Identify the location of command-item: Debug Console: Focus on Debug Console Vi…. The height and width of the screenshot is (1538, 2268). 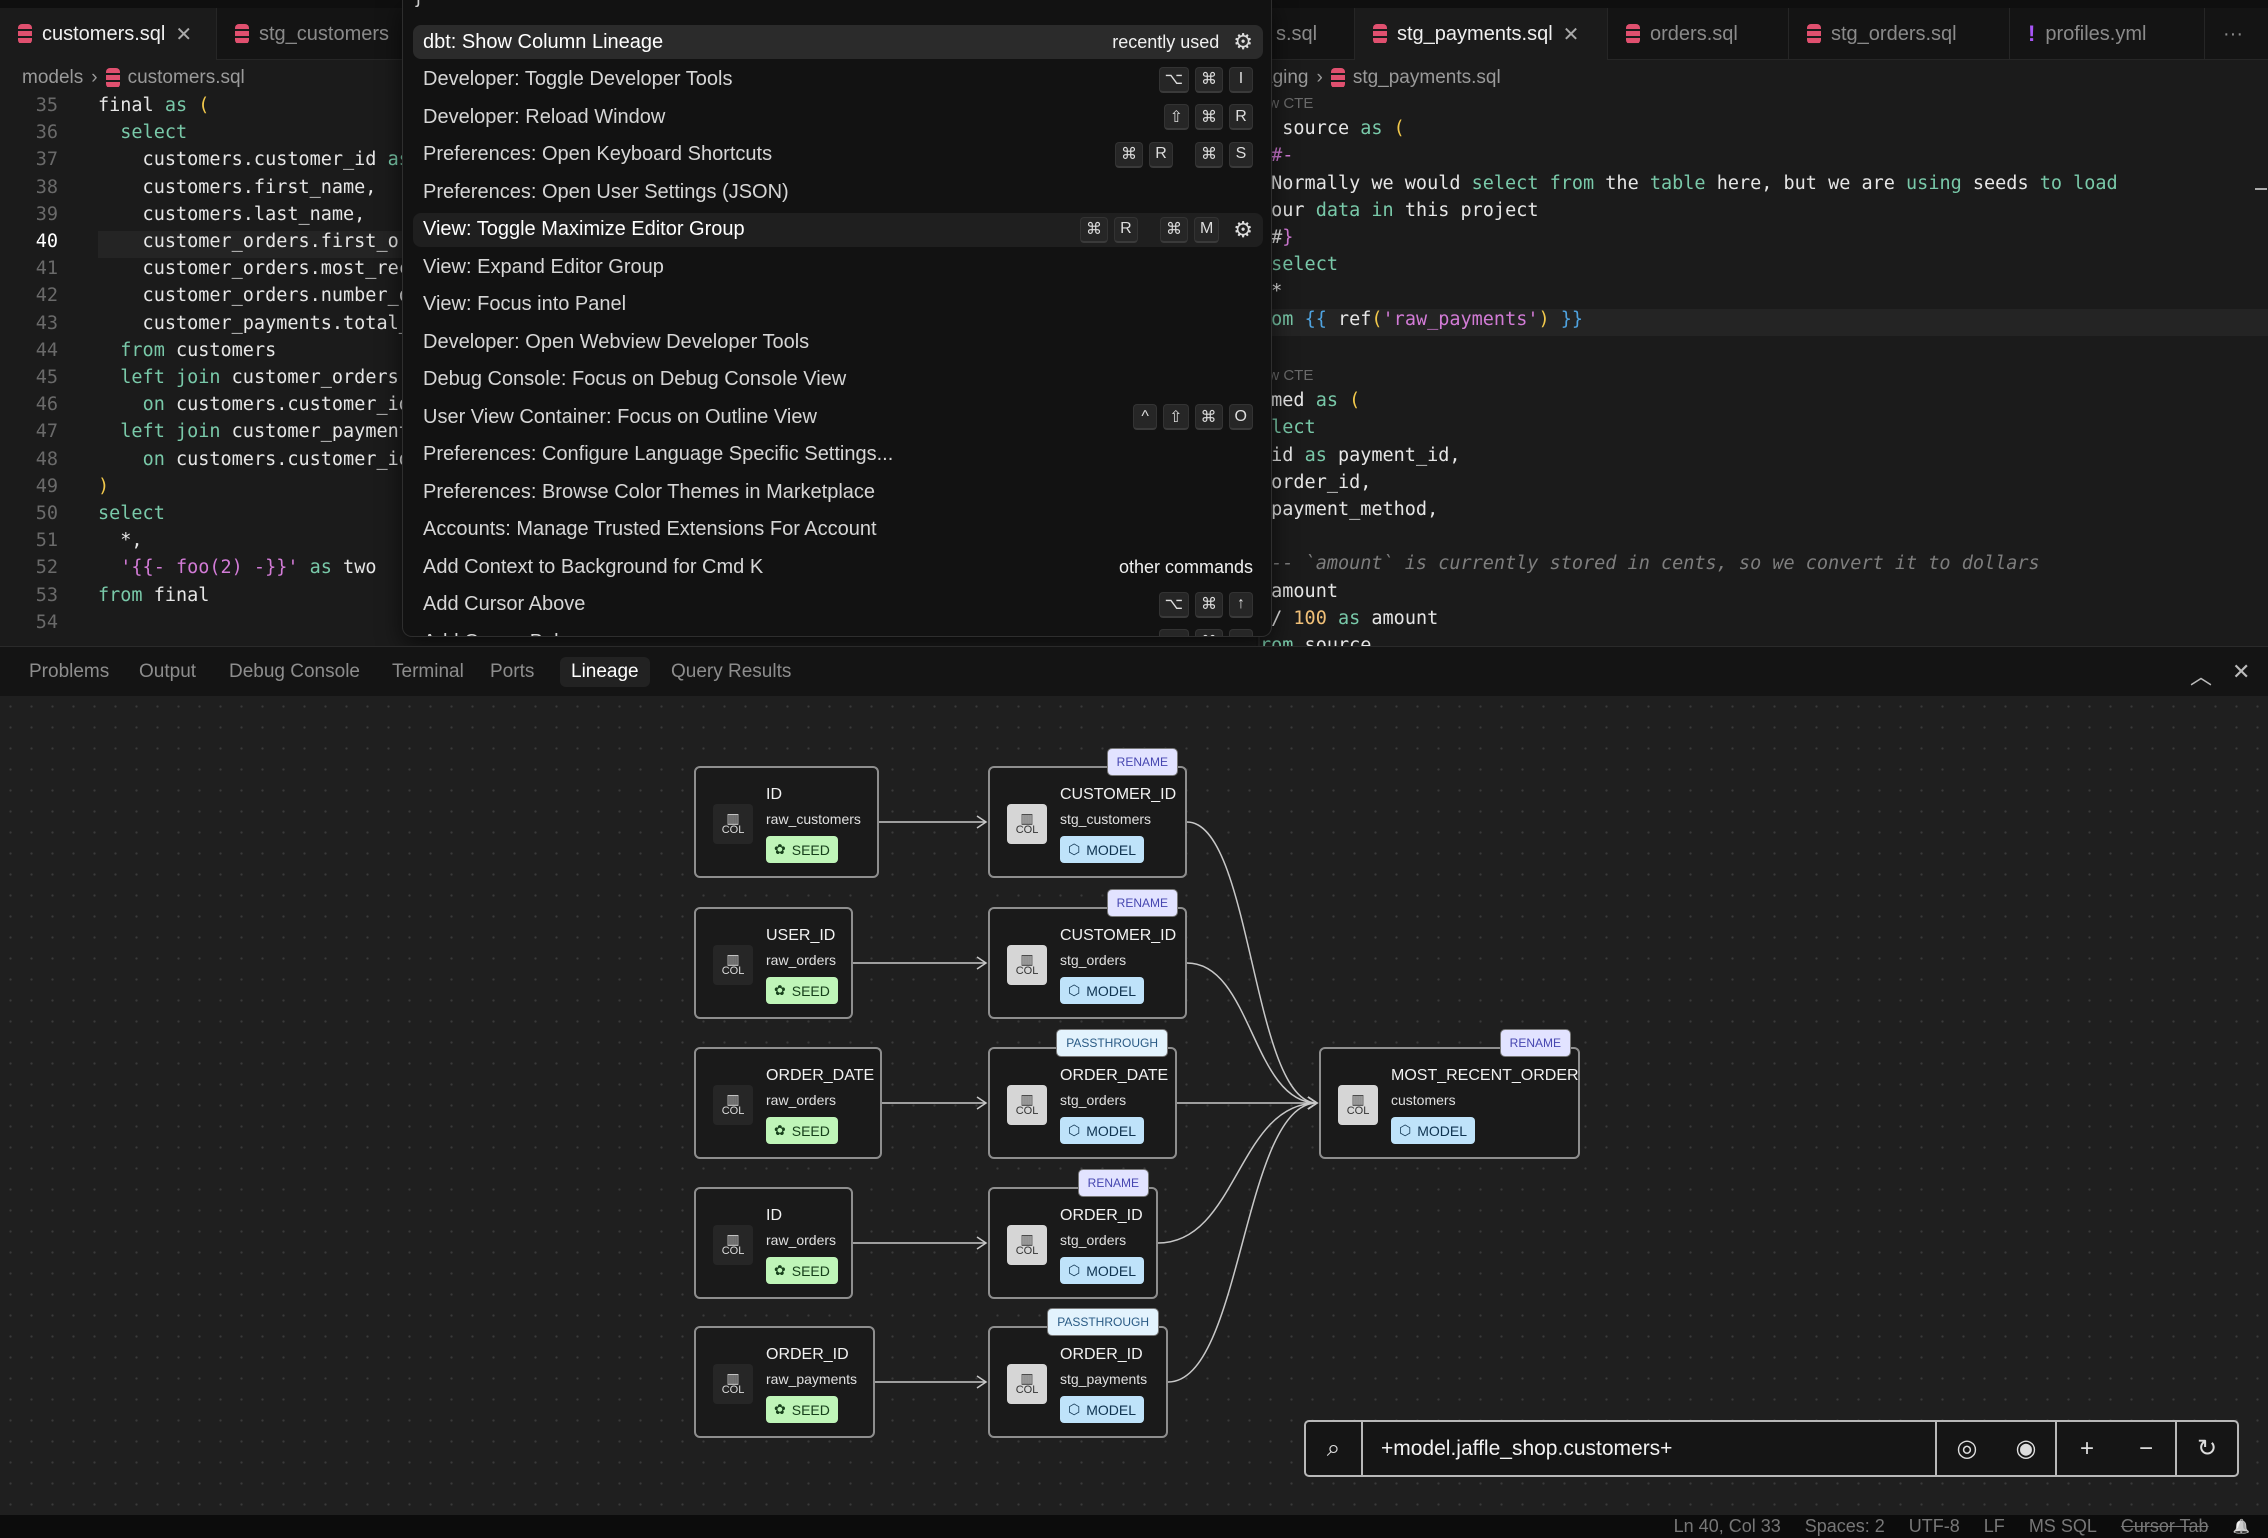
(838, 380).